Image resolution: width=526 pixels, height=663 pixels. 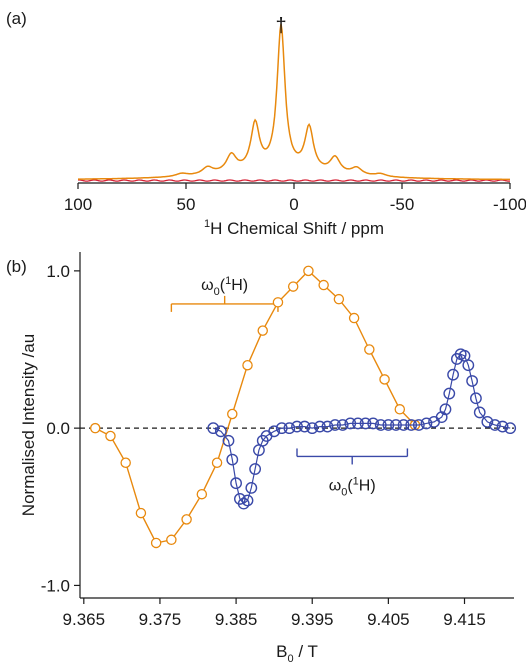 I want to click on panel-b-y-tick-label: 1.0, so click(x=58, y=271).